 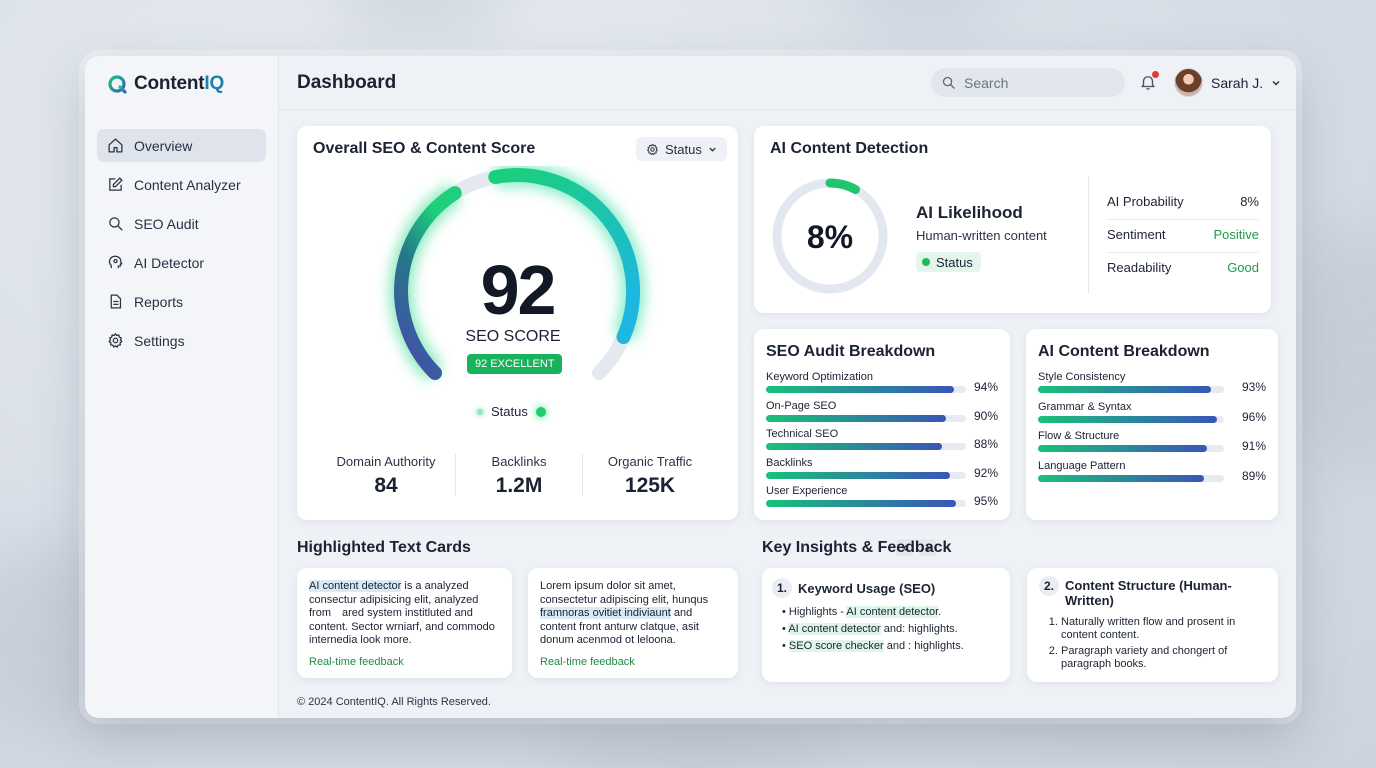 I want to click on chevron-down-icon, so click(x=712, y=149).